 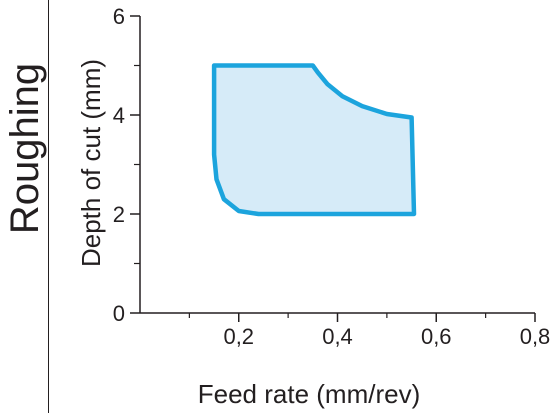 What do you see at coordinates (48, 206) in the screenshot?
I see `section-divider` at bounding box center [48, 206].